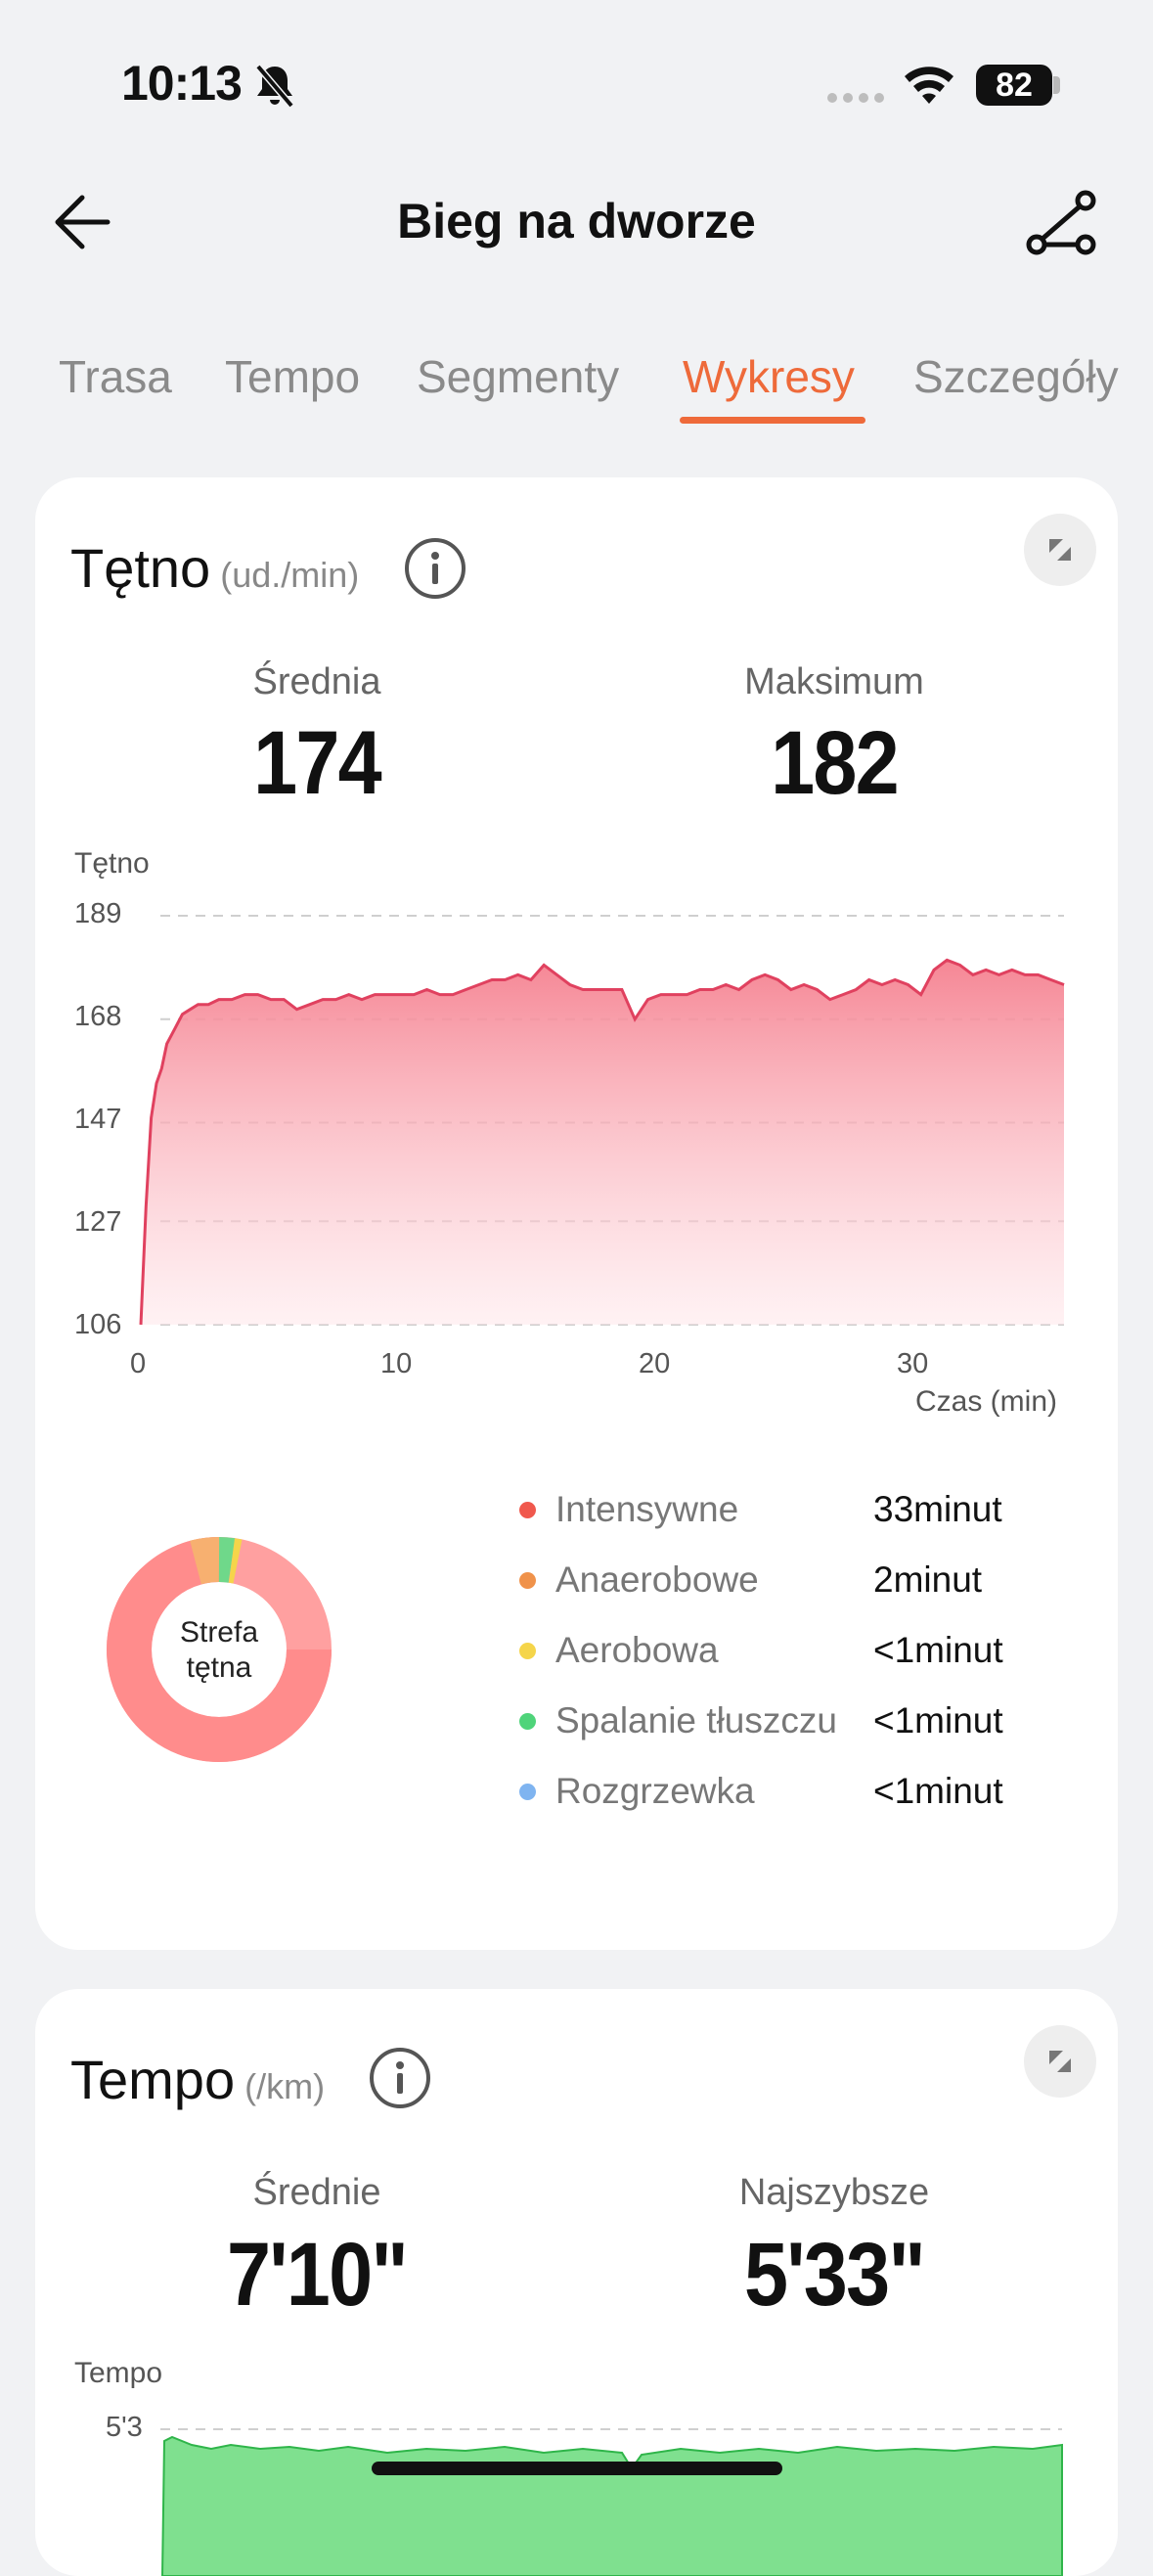 The width and height of the screenshot is (1153, 2576). What do you see at coordinates (637, 1650) in the screenshot?
I see `legend-name: Aerobowa` at bounding box center [637, 1650].